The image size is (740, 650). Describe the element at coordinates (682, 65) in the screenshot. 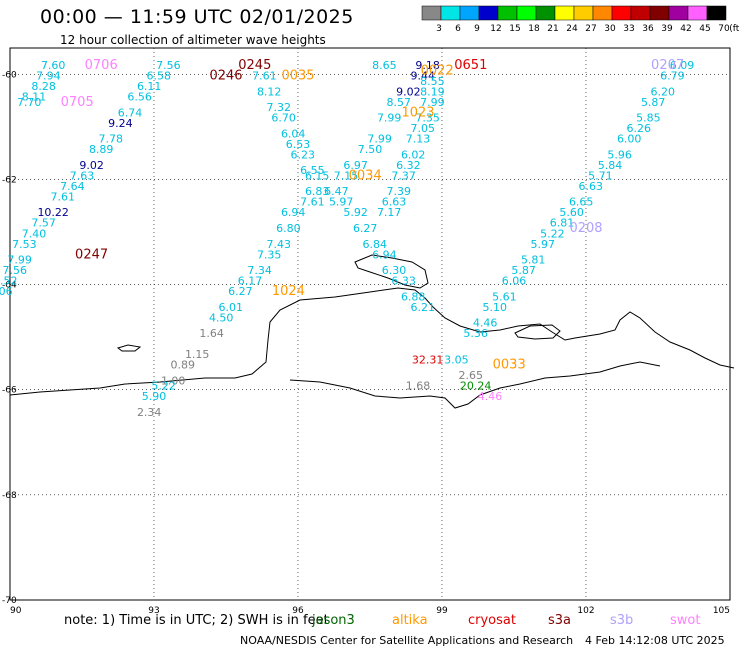

I see `wave-height-label: 6.09` at that location.